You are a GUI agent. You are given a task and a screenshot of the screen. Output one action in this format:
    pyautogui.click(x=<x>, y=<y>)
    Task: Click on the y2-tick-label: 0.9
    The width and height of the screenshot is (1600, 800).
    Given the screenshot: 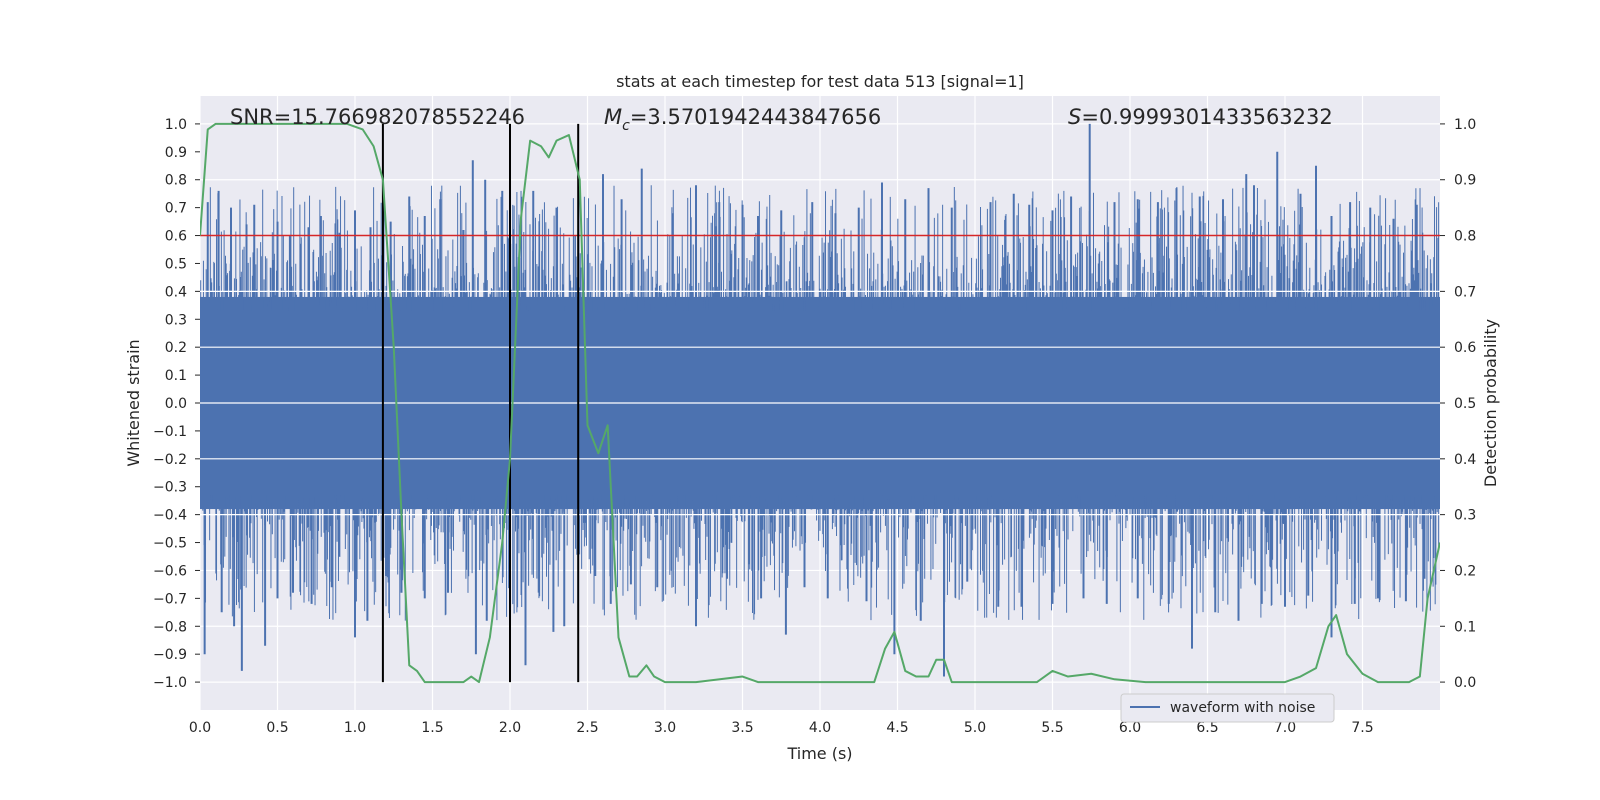 What is the action you would take?
    pyautogui.click(x=1465, y=181)
    